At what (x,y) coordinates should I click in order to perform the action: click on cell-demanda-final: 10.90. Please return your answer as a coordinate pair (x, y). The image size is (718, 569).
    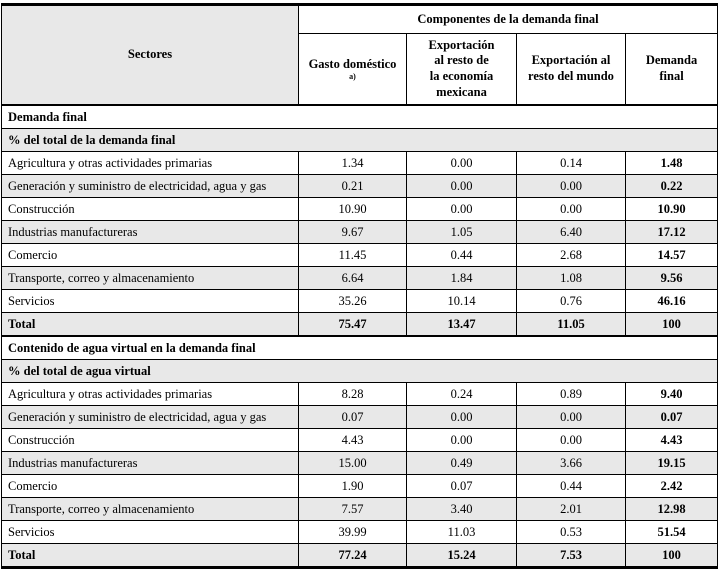
    Looking at the image, I should click on (671, 209).